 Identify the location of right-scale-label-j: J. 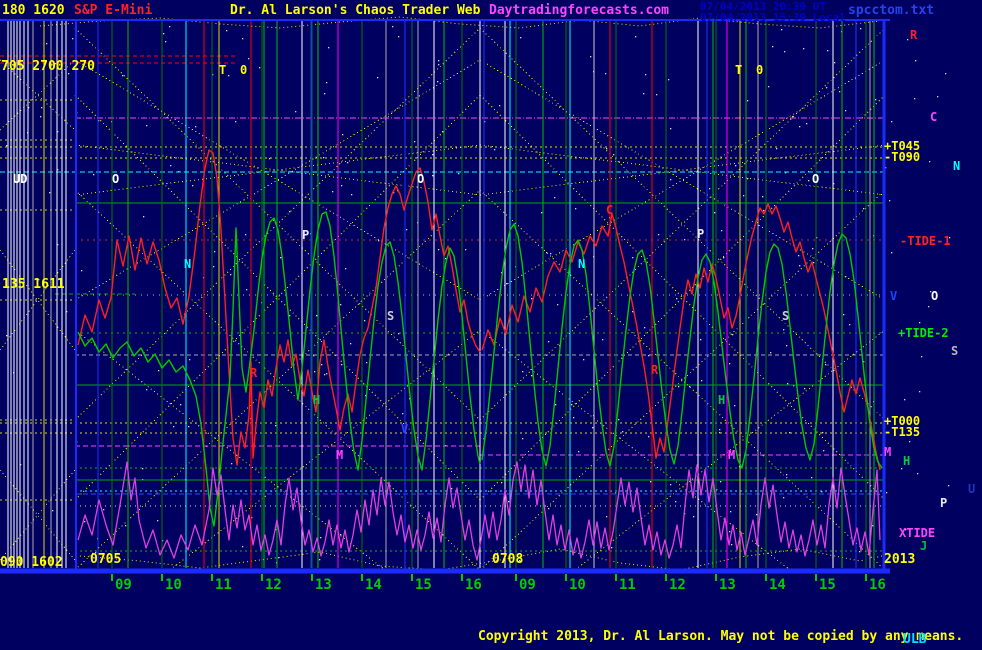
(924, 546).